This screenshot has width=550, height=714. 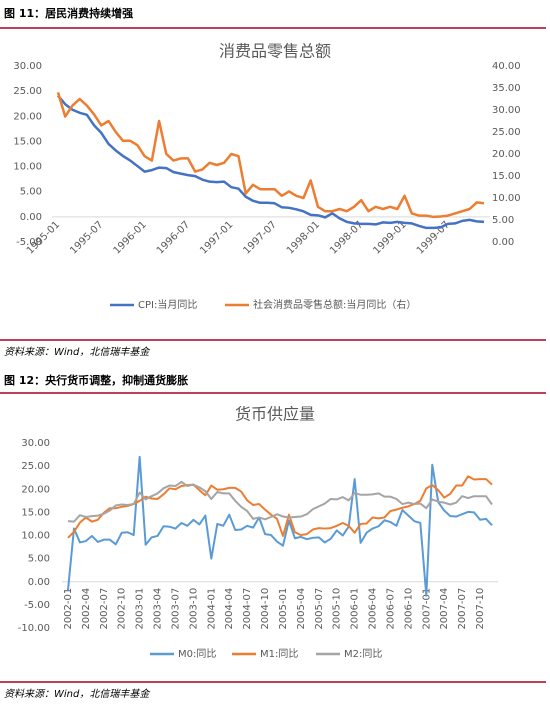 What do you see at coordinates (96, 380) in the screenshot?
I see `figure-caption: 图 12：央行货币调整，抑制通货膨胀` at bounding box center [96, 380].